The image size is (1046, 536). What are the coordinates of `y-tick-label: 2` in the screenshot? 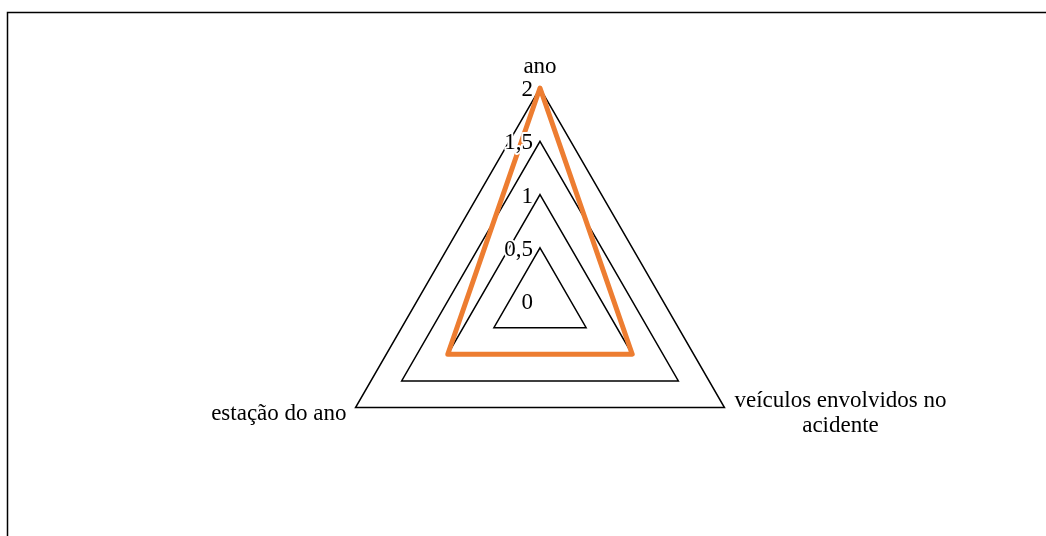 It's located at (527, 89).